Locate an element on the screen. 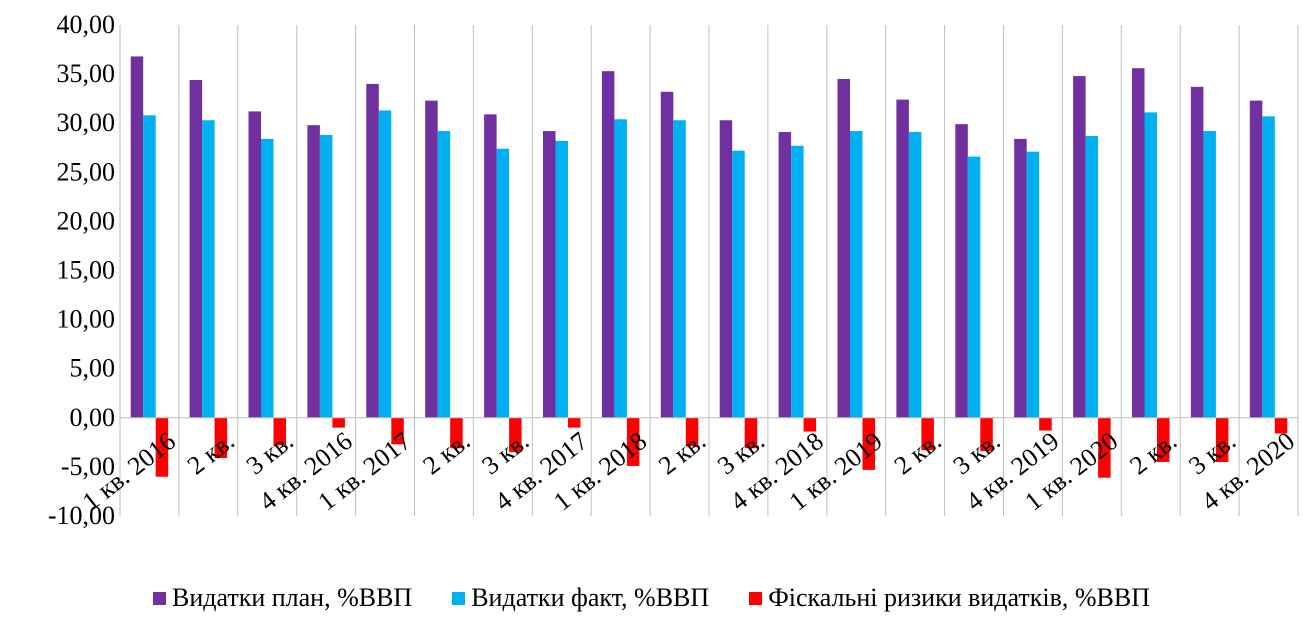 The image size is (1303, 617). y-tick-label: 25,00 is located at coordinates (86, 171).